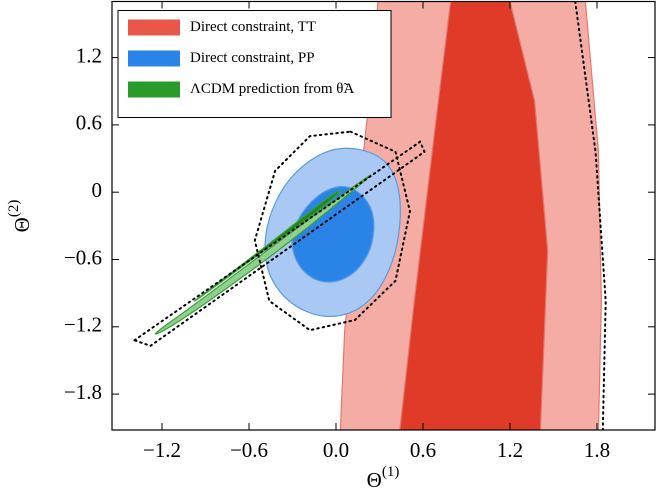  What do you see at coordinates (510, 450) in the screenshot?
I see `x-tick-label: 1.2` at bounding box center [510, 450].